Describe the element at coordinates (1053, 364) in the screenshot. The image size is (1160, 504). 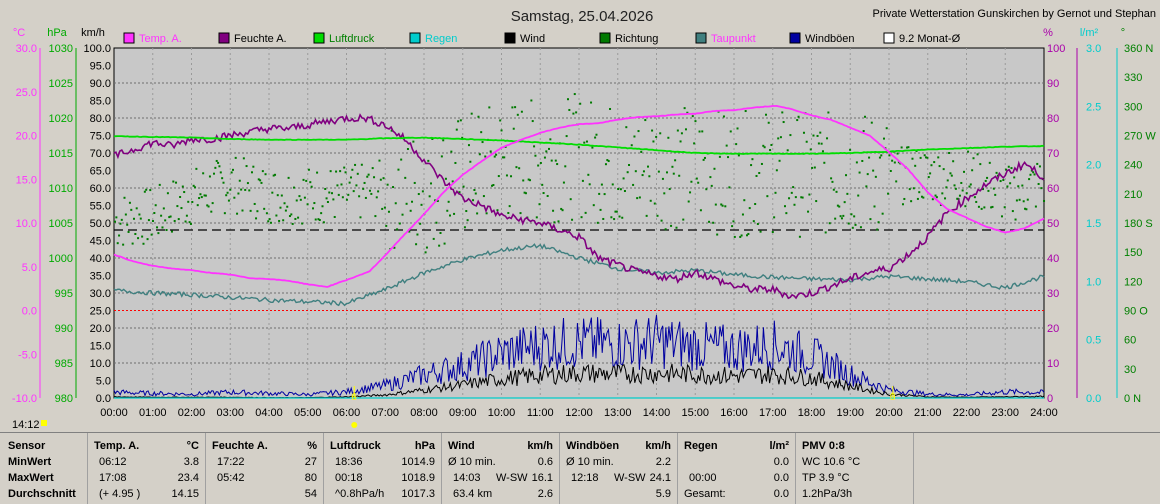
I see `humidity-tick-label: 10` at that location.